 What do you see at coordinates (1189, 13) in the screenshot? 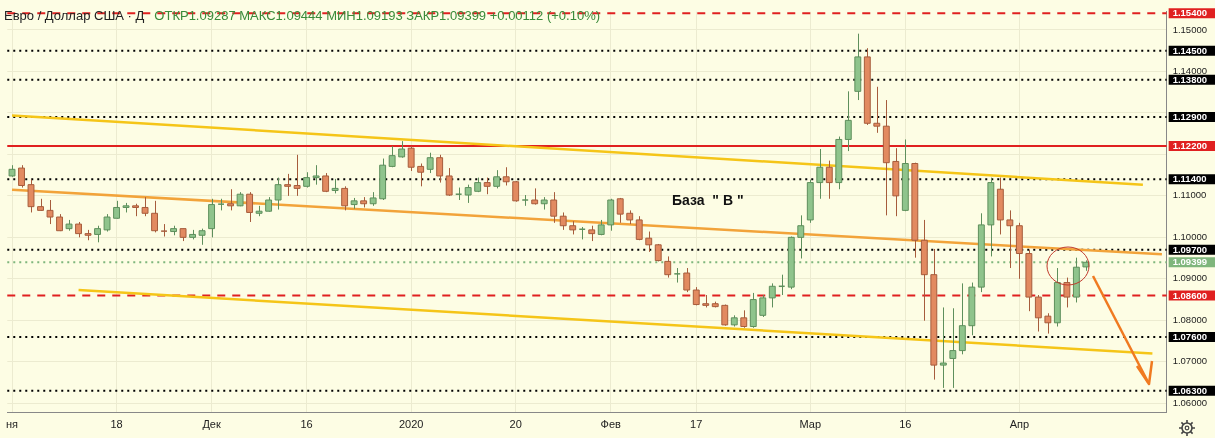
I see `ref-line-label: 1.15400` at bounding box center [1189, 13].